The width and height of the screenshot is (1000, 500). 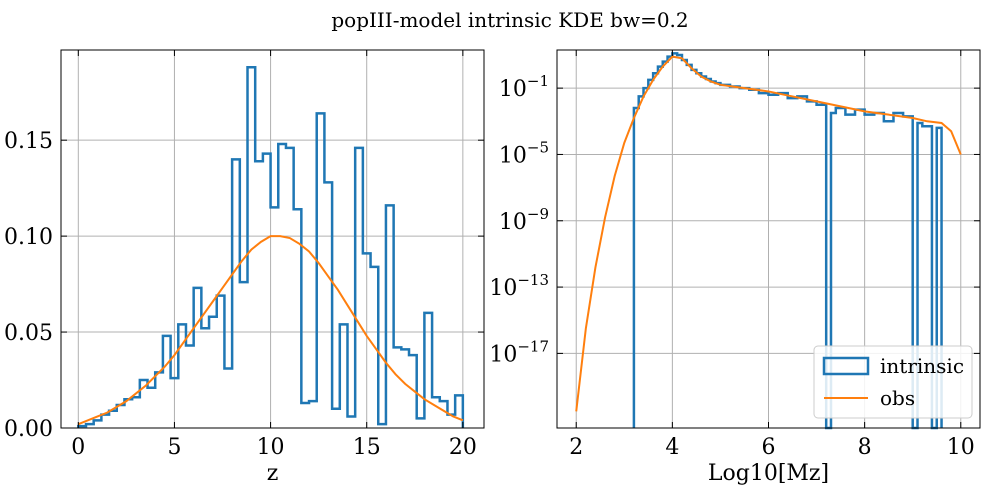 I want to click on y-tick-label: 0.10, so click(x=28, y=237).